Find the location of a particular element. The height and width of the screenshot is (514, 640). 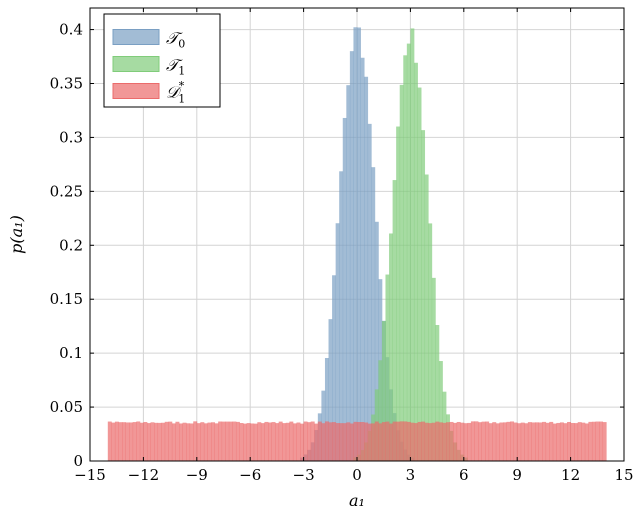

y-tick-label: 0.2 is located at coordinates (71, 245).